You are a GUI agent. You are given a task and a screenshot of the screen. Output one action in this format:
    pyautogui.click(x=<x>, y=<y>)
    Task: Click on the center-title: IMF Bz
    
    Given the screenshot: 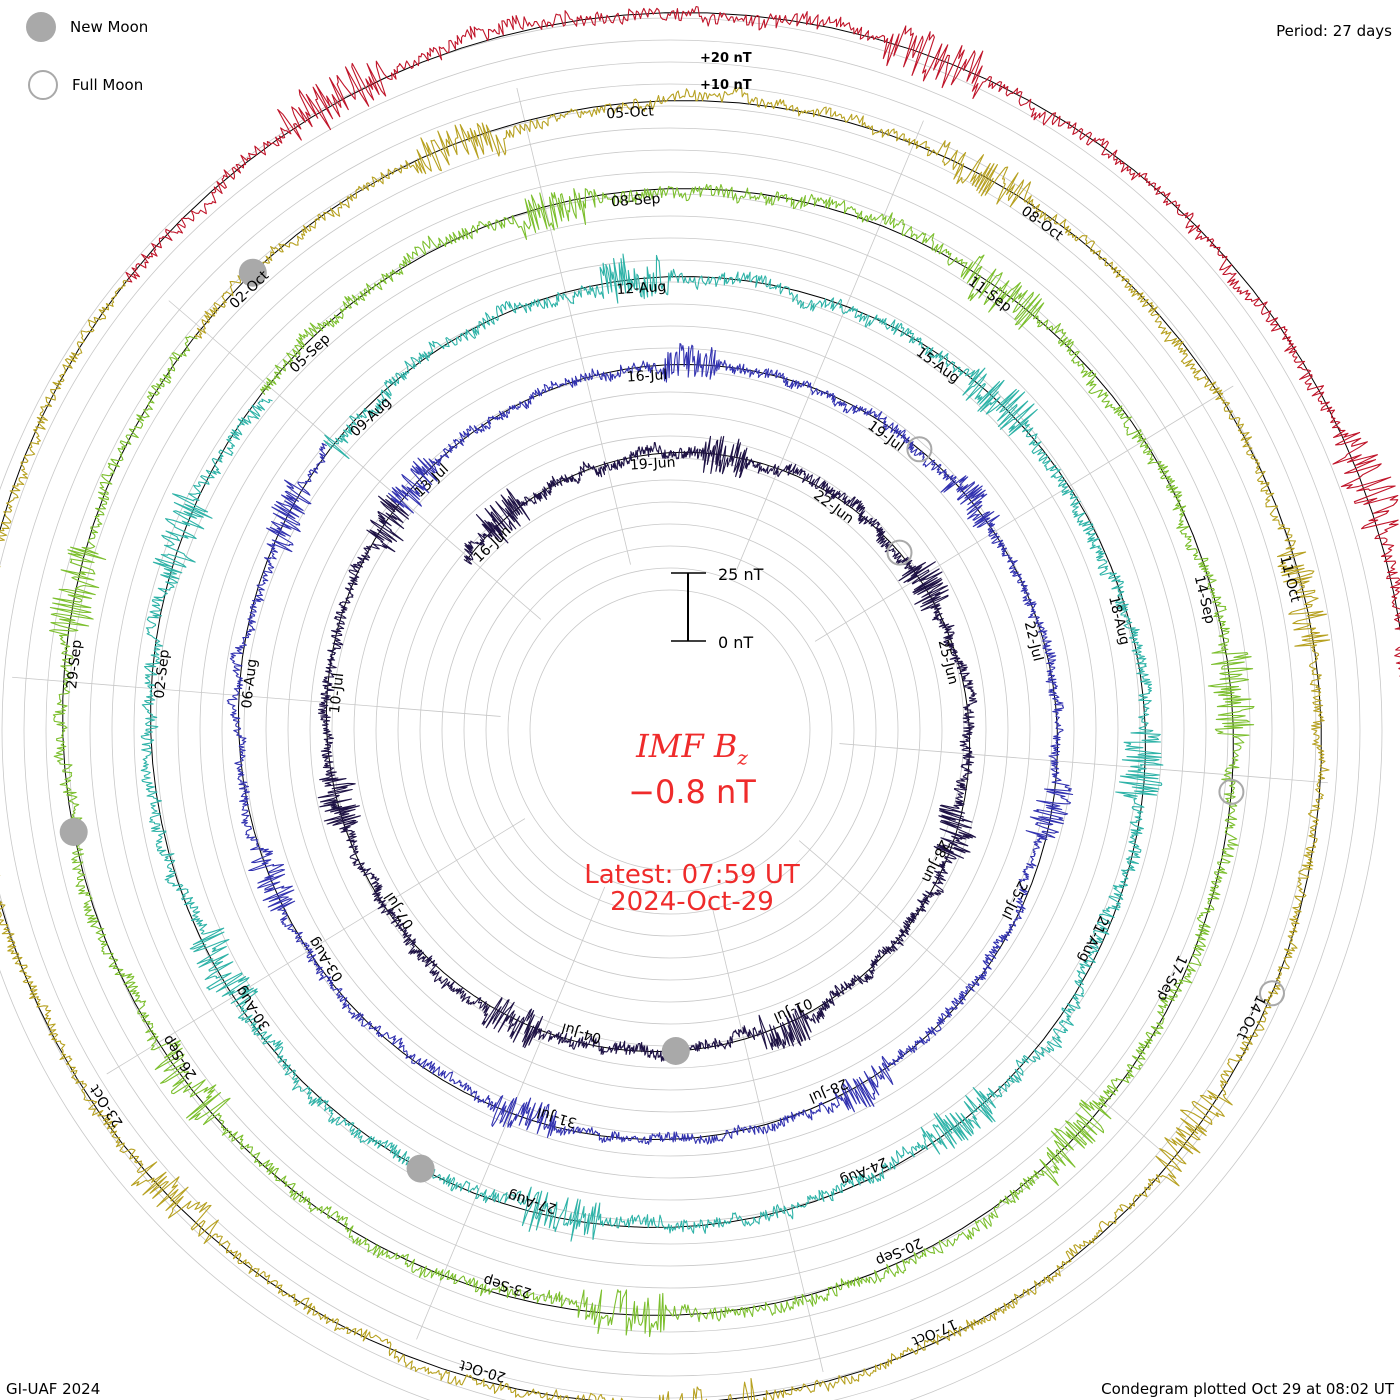 What is the action you would take?
    pyautogui.click(x=692, y=748)
    